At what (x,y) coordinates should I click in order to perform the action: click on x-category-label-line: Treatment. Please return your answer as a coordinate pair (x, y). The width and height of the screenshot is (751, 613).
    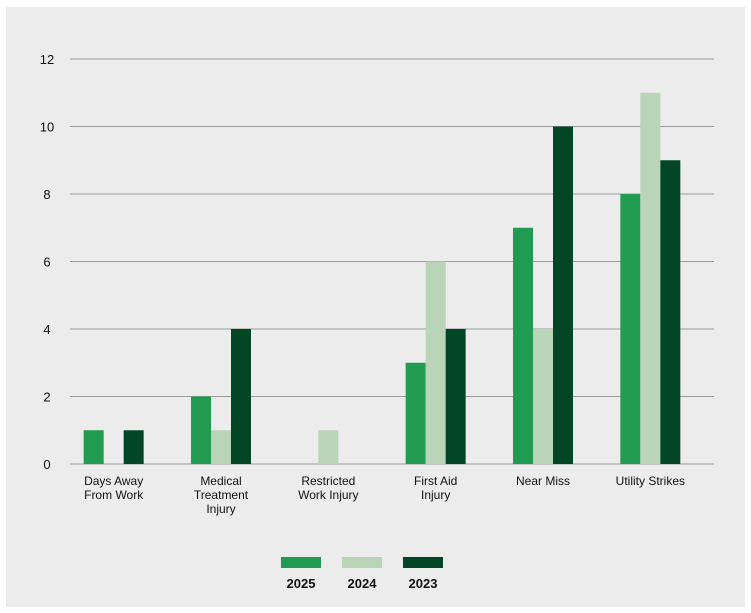
    Looking at the image, I should click on (221, 495).